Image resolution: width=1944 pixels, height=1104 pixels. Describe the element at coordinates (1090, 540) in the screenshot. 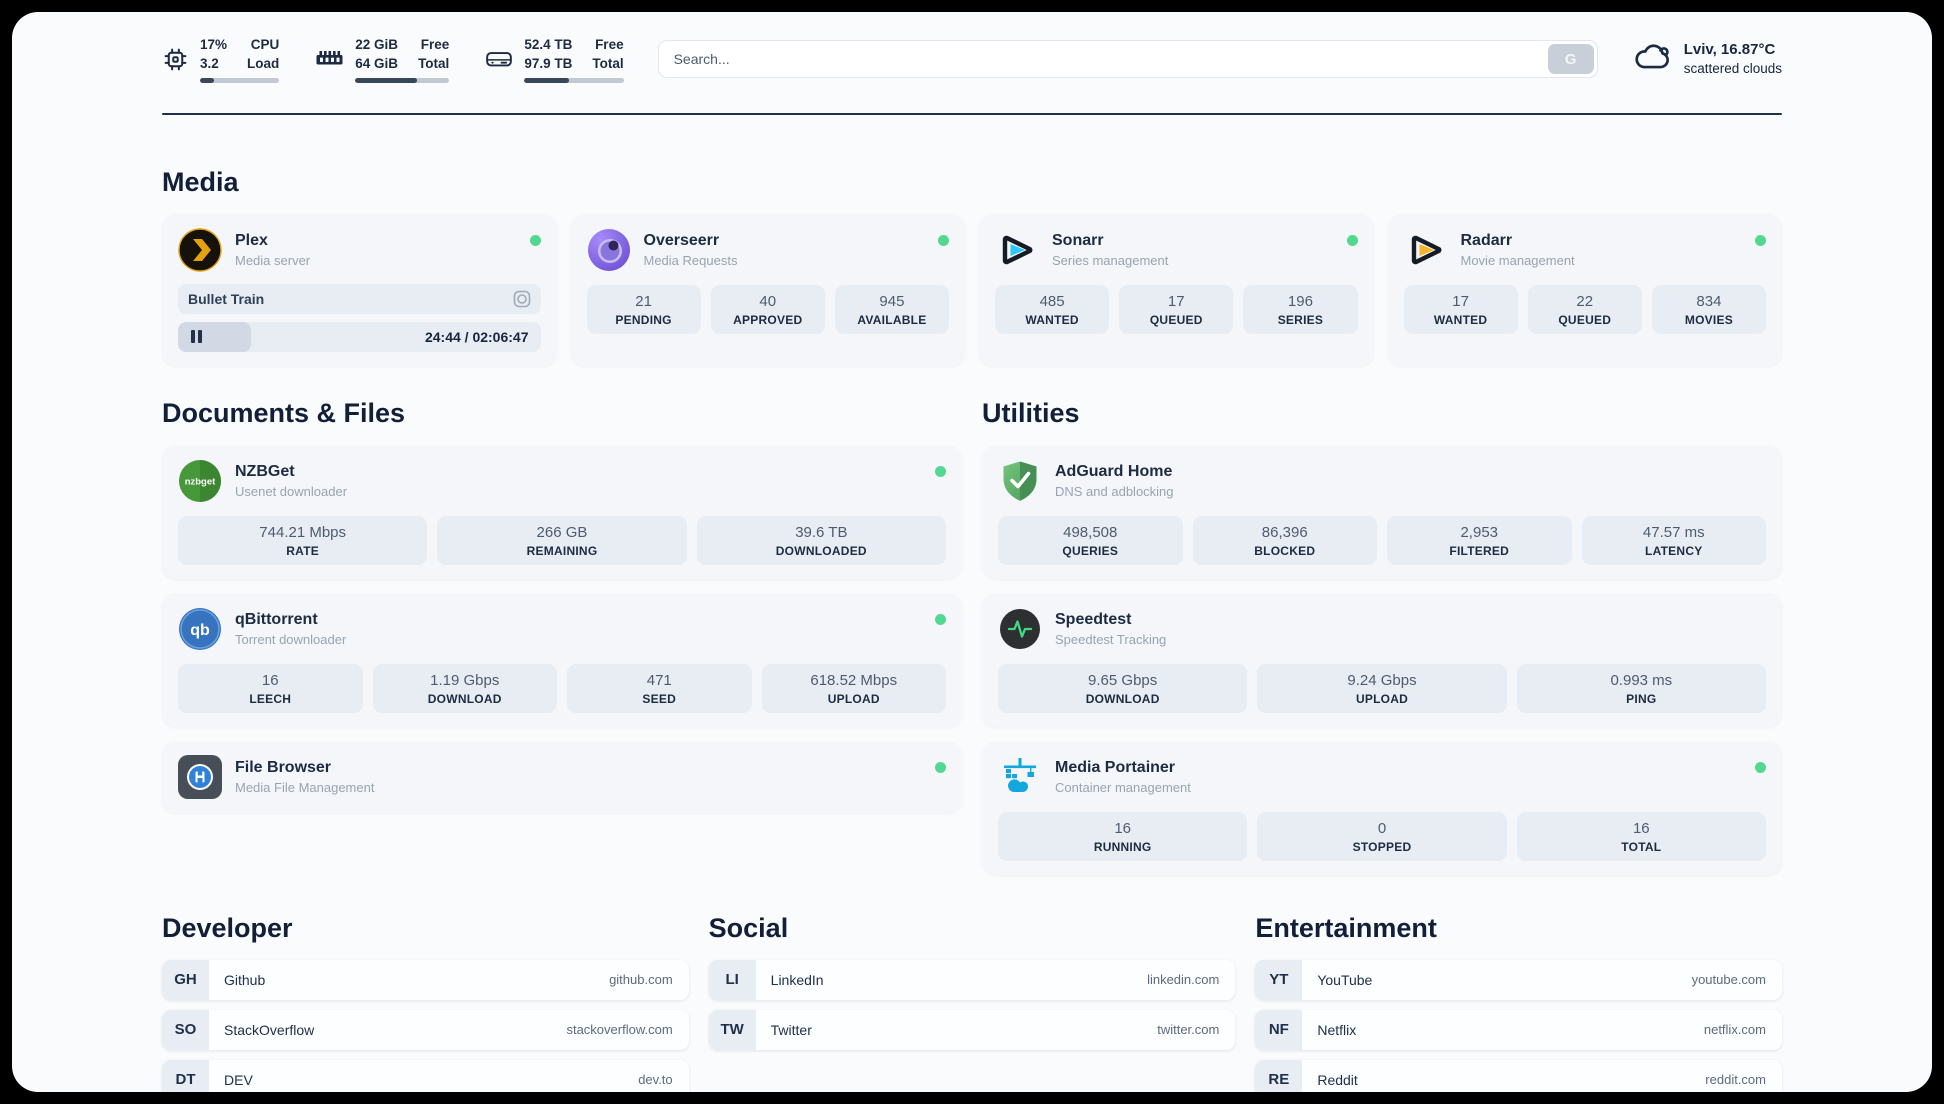

I see `stat-pill: 498,508 QUERIES` at that location.